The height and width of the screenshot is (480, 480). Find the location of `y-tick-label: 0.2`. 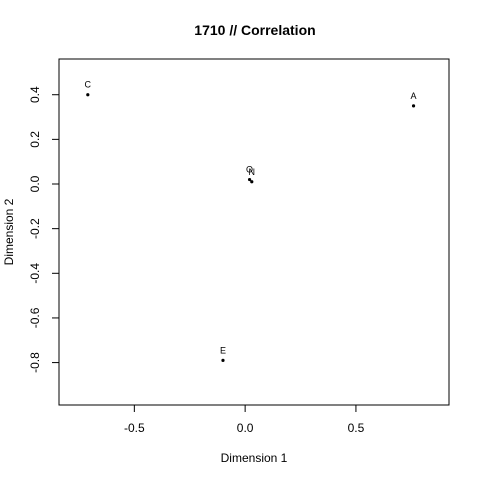

y-tick-label: 0.2 is located at coordinates (35, 139).